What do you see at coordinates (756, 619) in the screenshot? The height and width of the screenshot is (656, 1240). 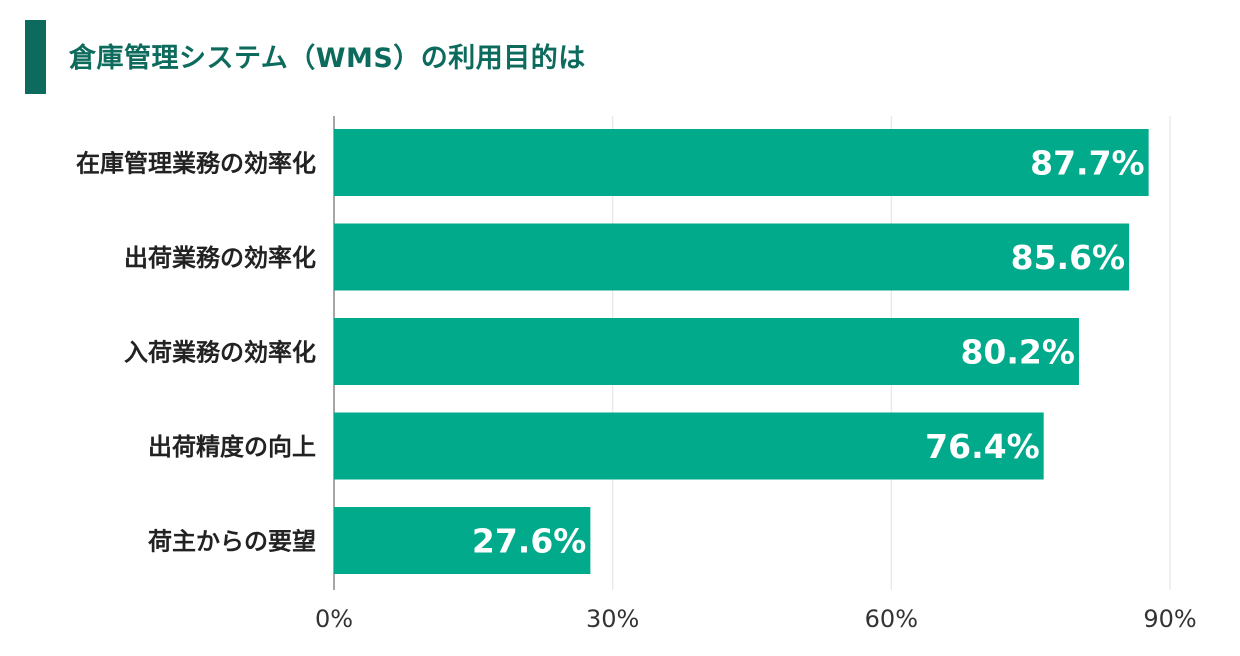 I see `tick-layer: 0% 30% 60% 90%` at bounding box center [756, 619].